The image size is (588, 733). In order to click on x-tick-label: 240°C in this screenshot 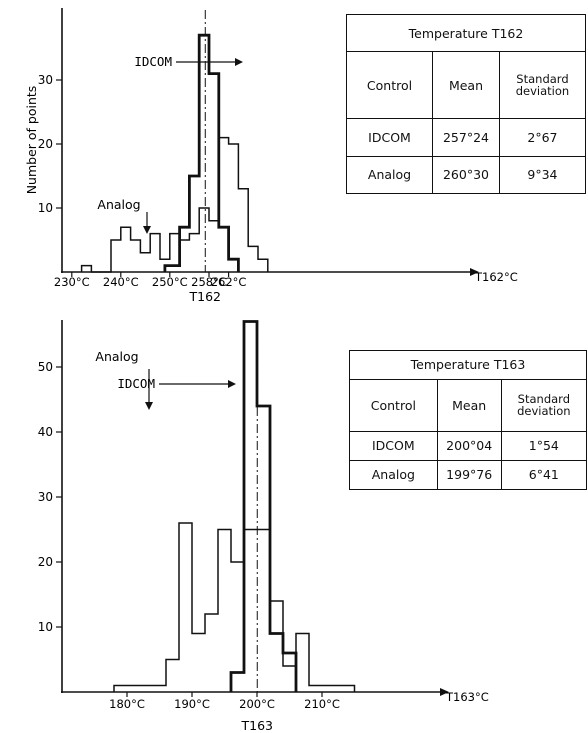, I will do `click(121, 282)`.